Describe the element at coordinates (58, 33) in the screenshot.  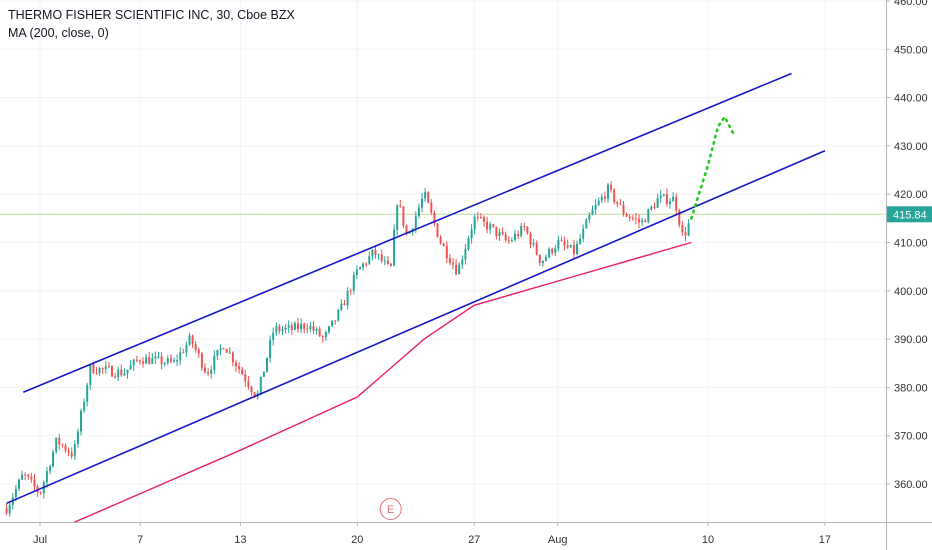
I see `ma-indicator-label: MA (200, close, 0)` at that location.